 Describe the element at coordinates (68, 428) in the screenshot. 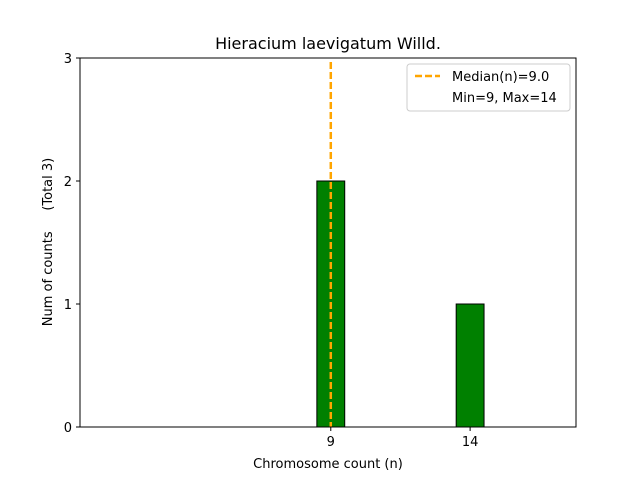

I see `y-tick-label-0: 0` at that location.